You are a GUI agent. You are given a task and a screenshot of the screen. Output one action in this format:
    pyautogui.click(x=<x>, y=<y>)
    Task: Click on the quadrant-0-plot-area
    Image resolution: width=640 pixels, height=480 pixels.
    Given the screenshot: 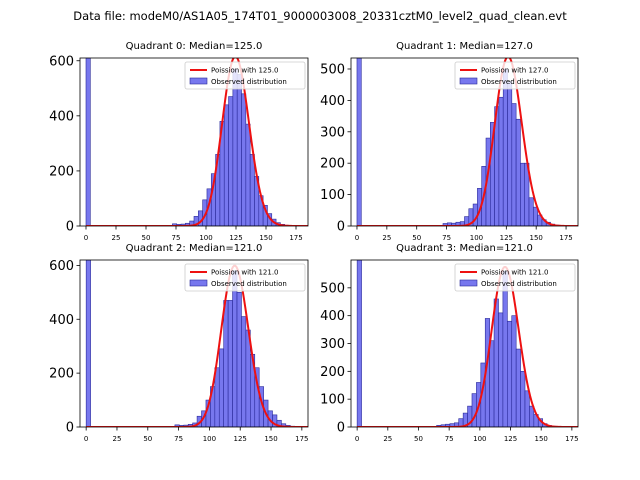 What is the action you would take?
    pyautogui.click(x=196, y=142)
    